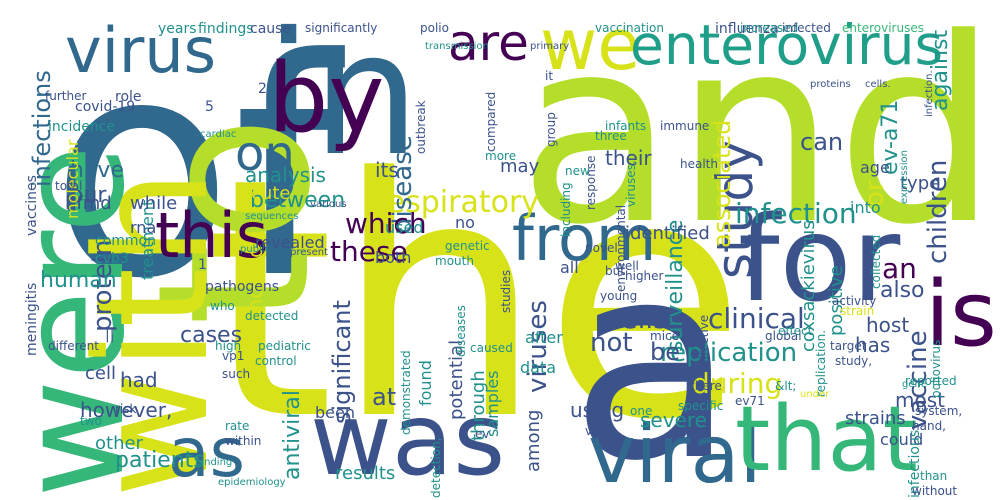 The height and width of the screenshot is (500, 1000). I want to click on word-these: these, so click(369, 251).